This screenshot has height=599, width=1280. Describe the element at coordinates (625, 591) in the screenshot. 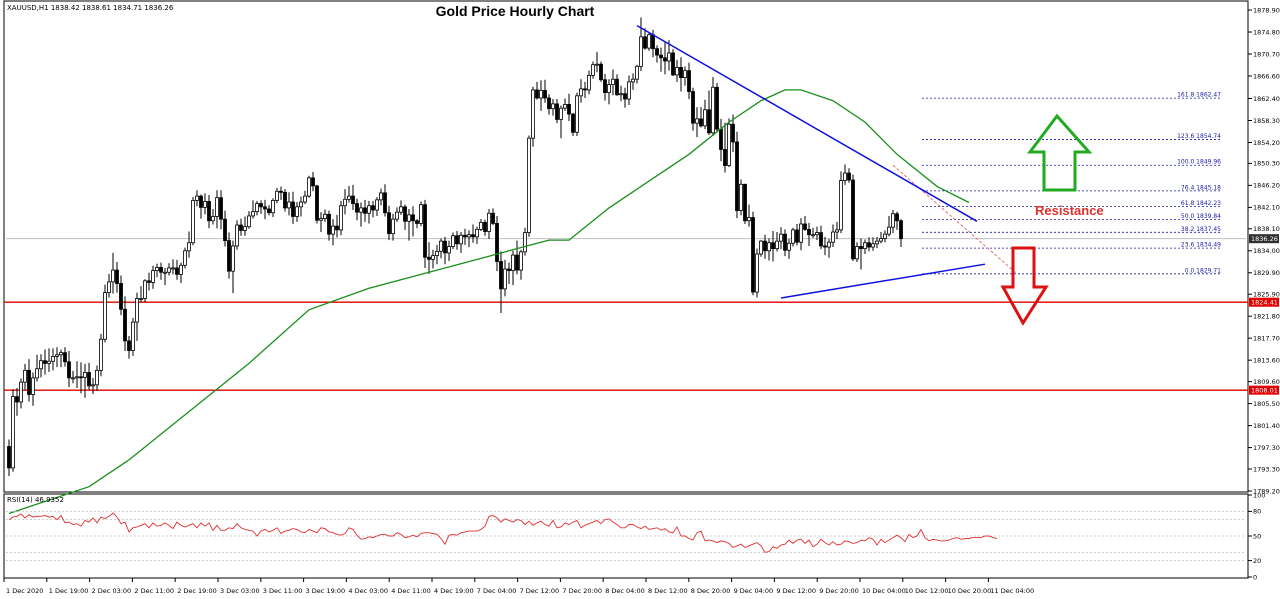

I see `x-tick-label: 8 Dec 04:00` at that location.